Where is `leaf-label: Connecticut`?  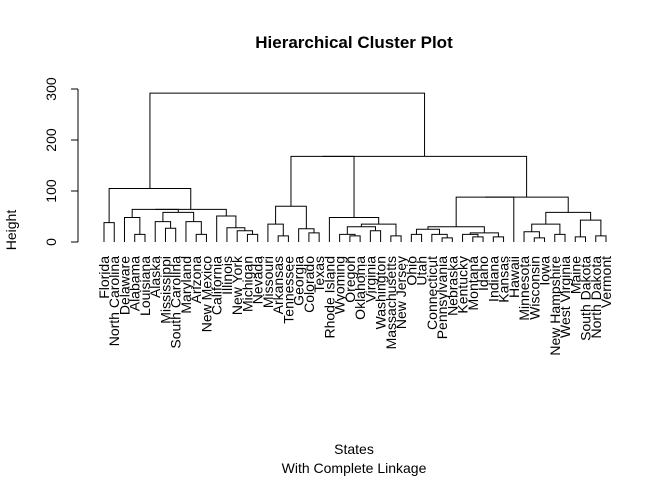
leaf-label: Connecticut is located at coordinates (432, 293).